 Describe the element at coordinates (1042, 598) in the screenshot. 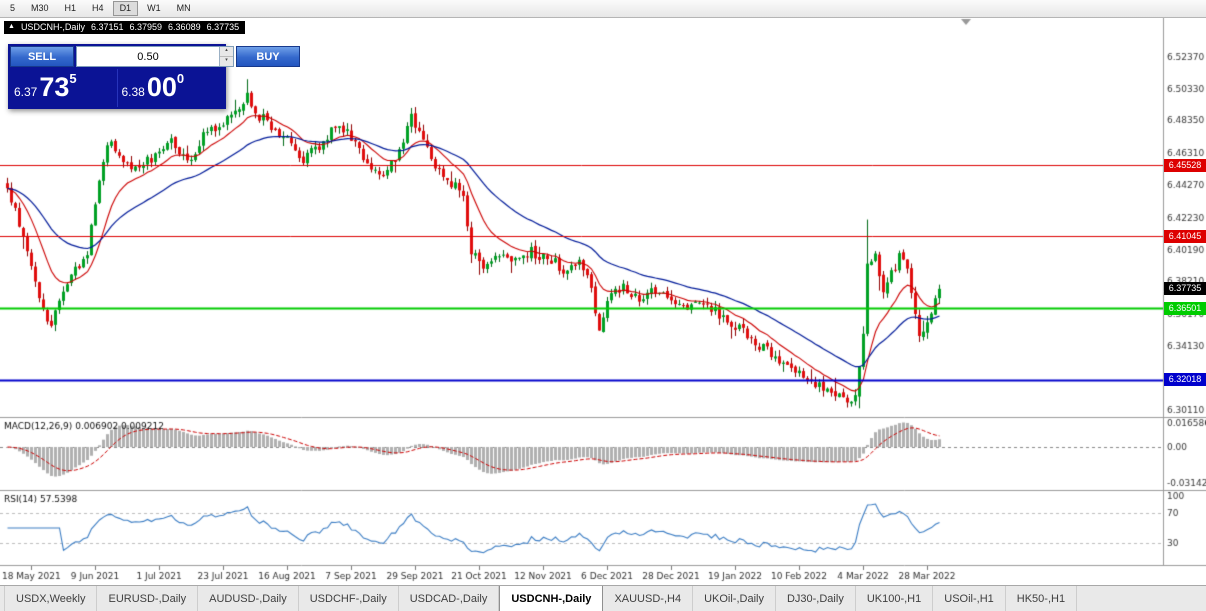

I see `symbol-tab: HK50-,H1` at that location.